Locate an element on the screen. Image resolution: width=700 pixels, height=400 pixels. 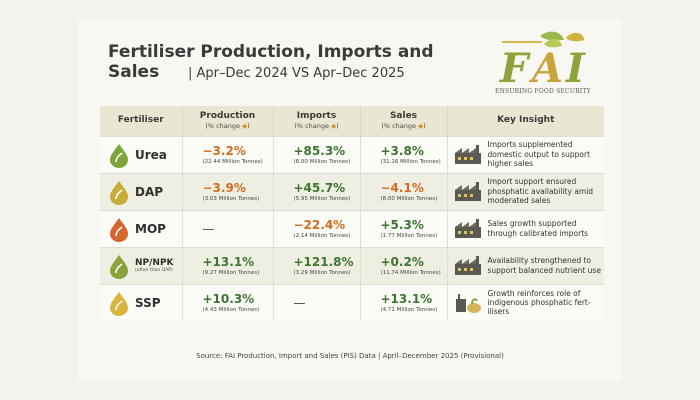
fertiliser-cell: SSP is located at coordinates (141, 302).